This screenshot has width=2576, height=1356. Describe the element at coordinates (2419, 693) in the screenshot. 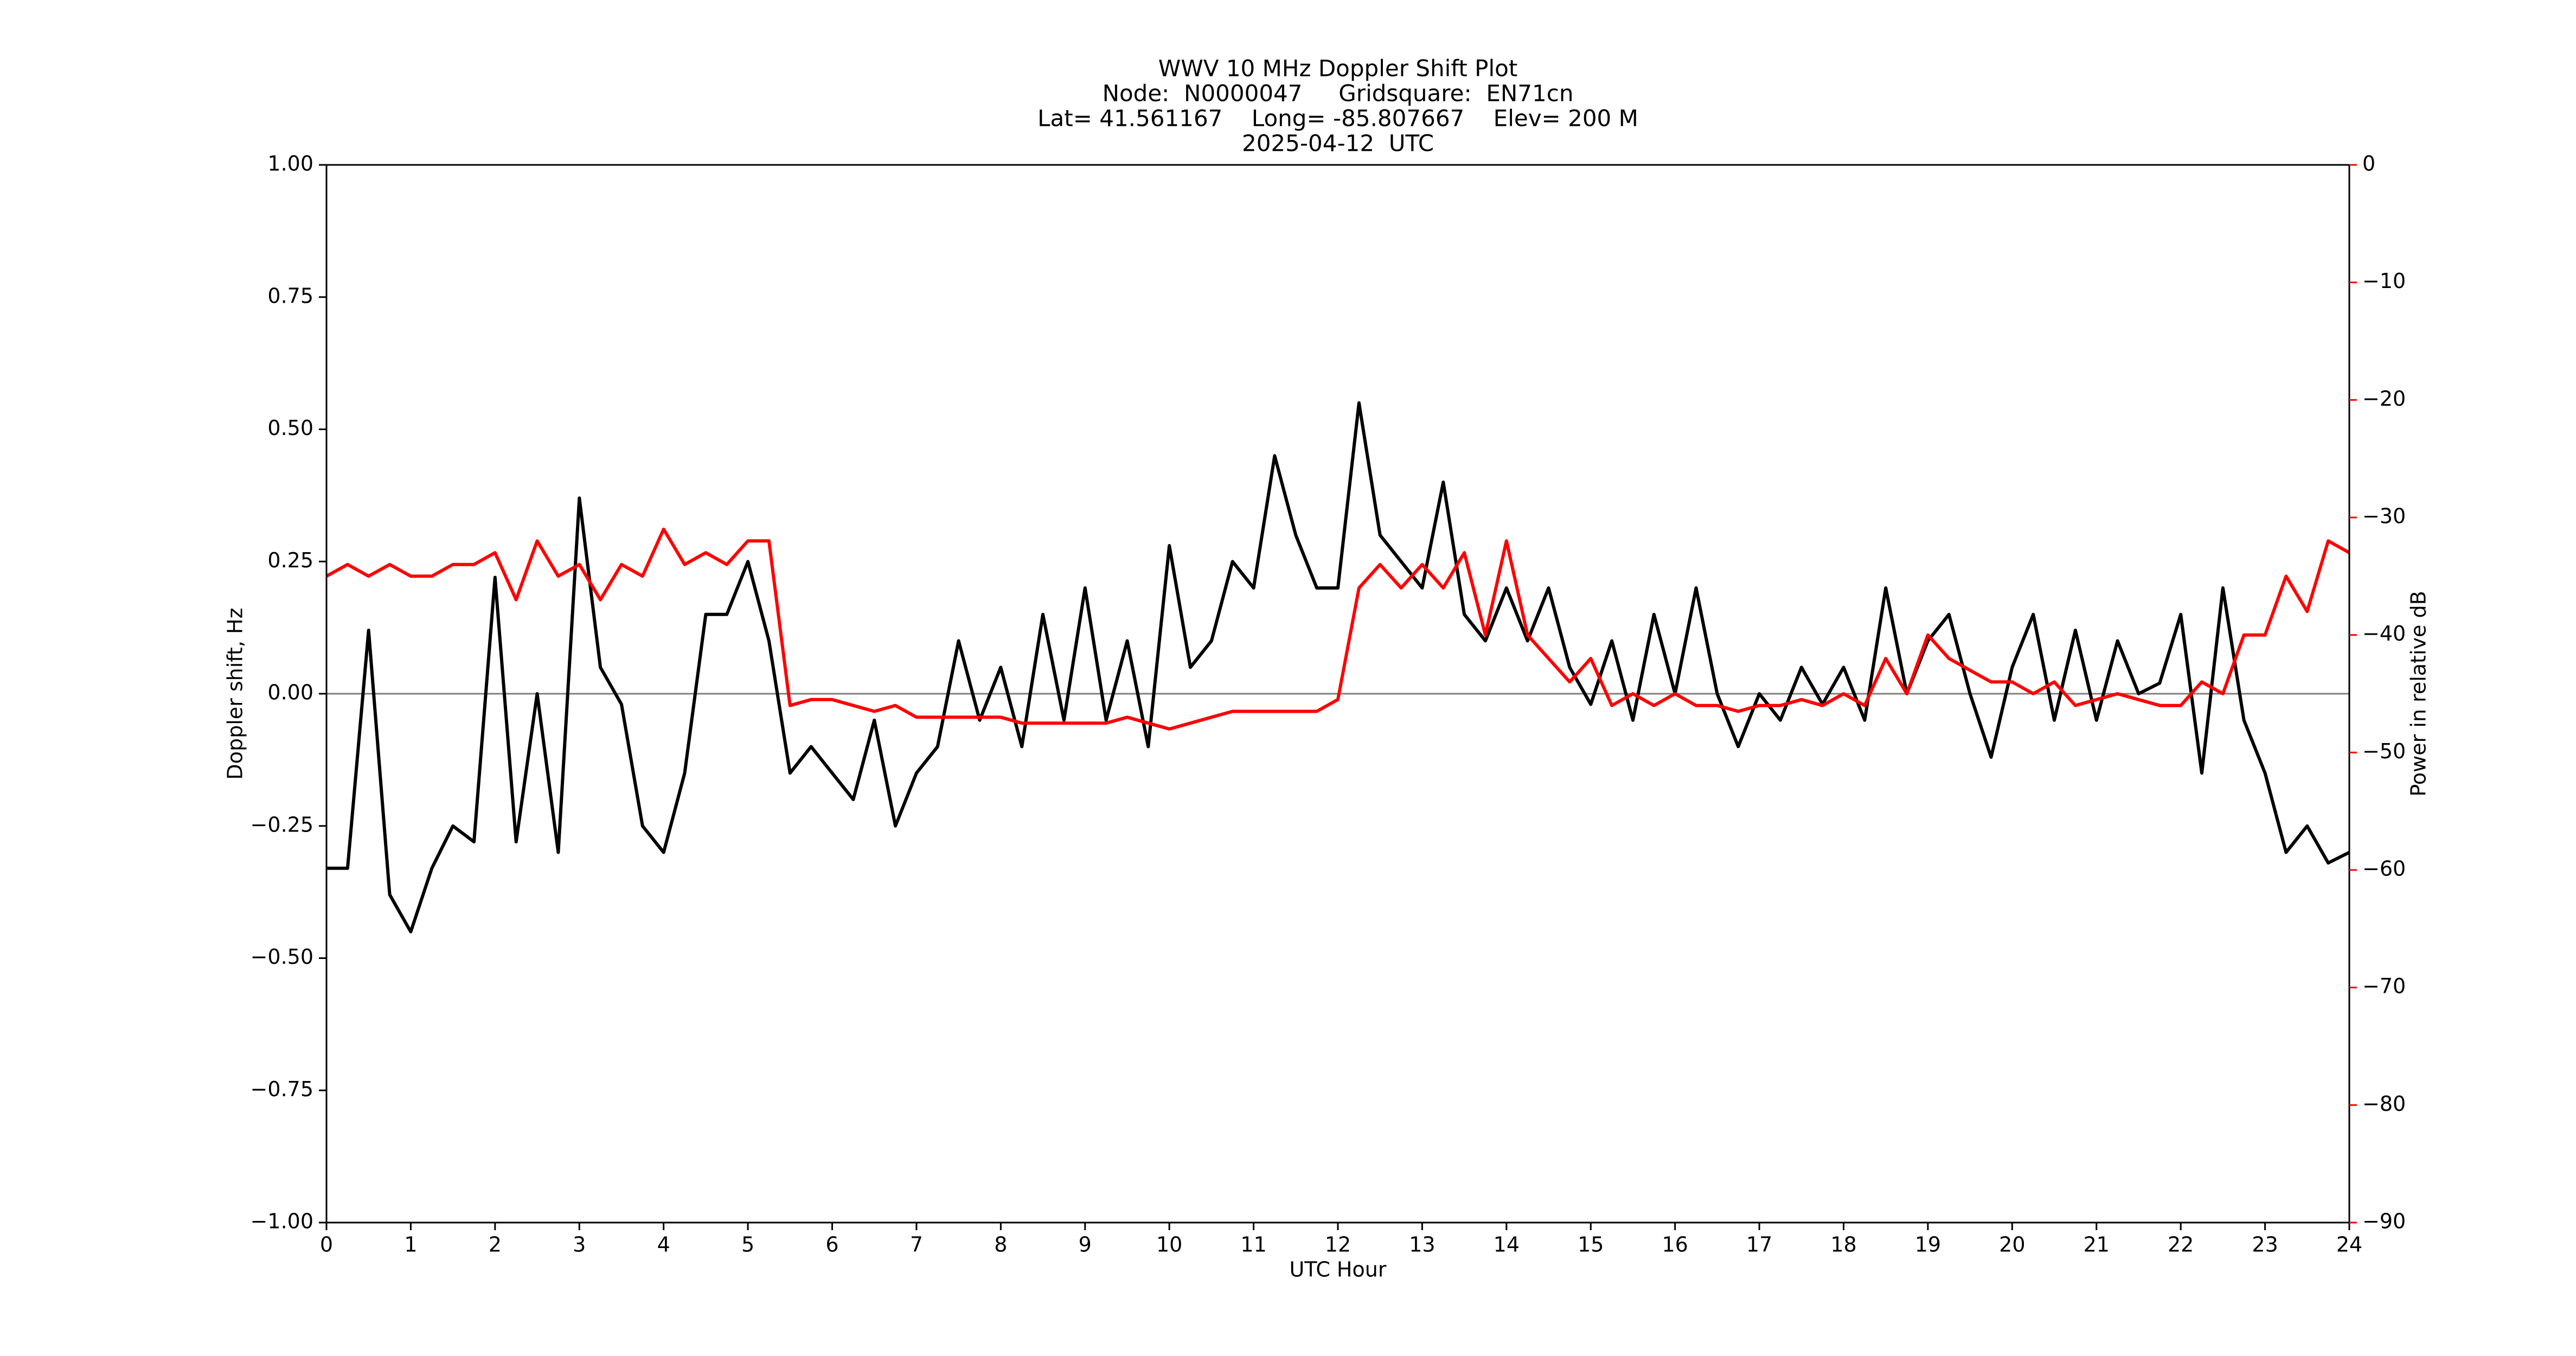

I see `y2-axis-label: Power in relative dB` at that location.